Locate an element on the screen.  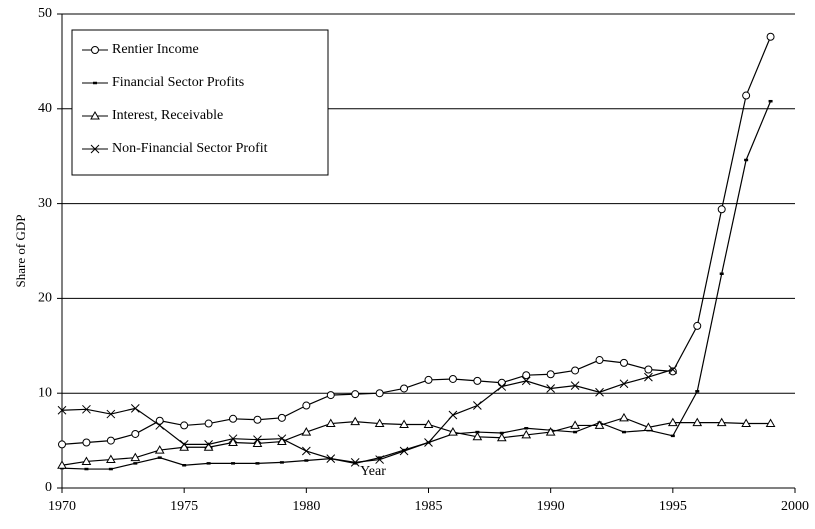
x-tick-label: 1975 is located at coordinates (184, 506).